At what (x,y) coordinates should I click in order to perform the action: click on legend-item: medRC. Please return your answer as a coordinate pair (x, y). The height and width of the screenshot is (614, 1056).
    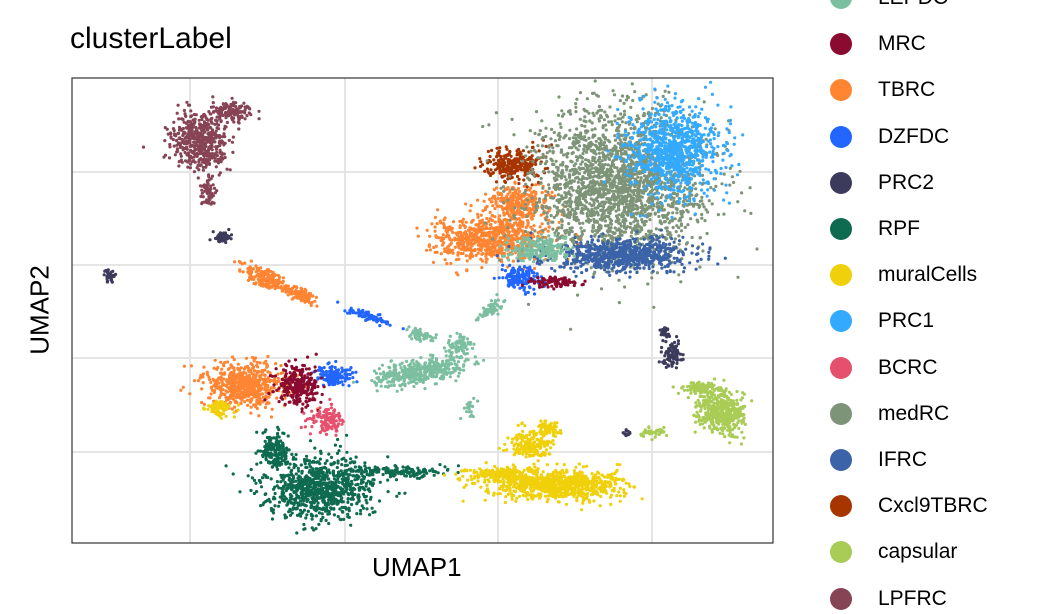
    Looking at the image, I should click on (889, 414).